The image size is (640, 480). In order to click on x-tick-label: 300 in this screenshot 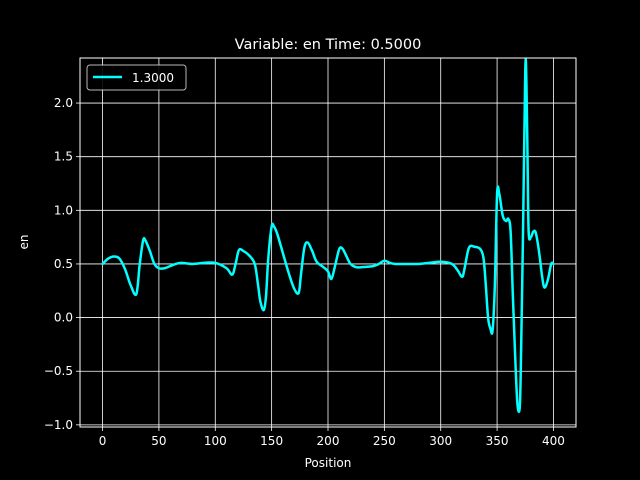, I will do `click(440, 441)`.